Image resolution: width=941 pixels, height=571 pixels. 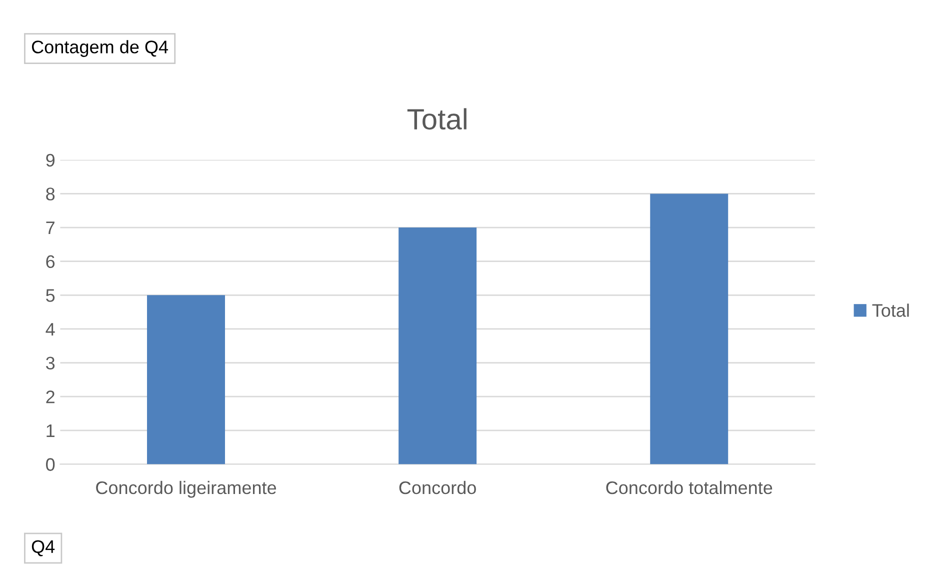 What do you see at coordinates (43, 548) in the screenshot?
I see `text: Q4` at bounding box center [43, 548].